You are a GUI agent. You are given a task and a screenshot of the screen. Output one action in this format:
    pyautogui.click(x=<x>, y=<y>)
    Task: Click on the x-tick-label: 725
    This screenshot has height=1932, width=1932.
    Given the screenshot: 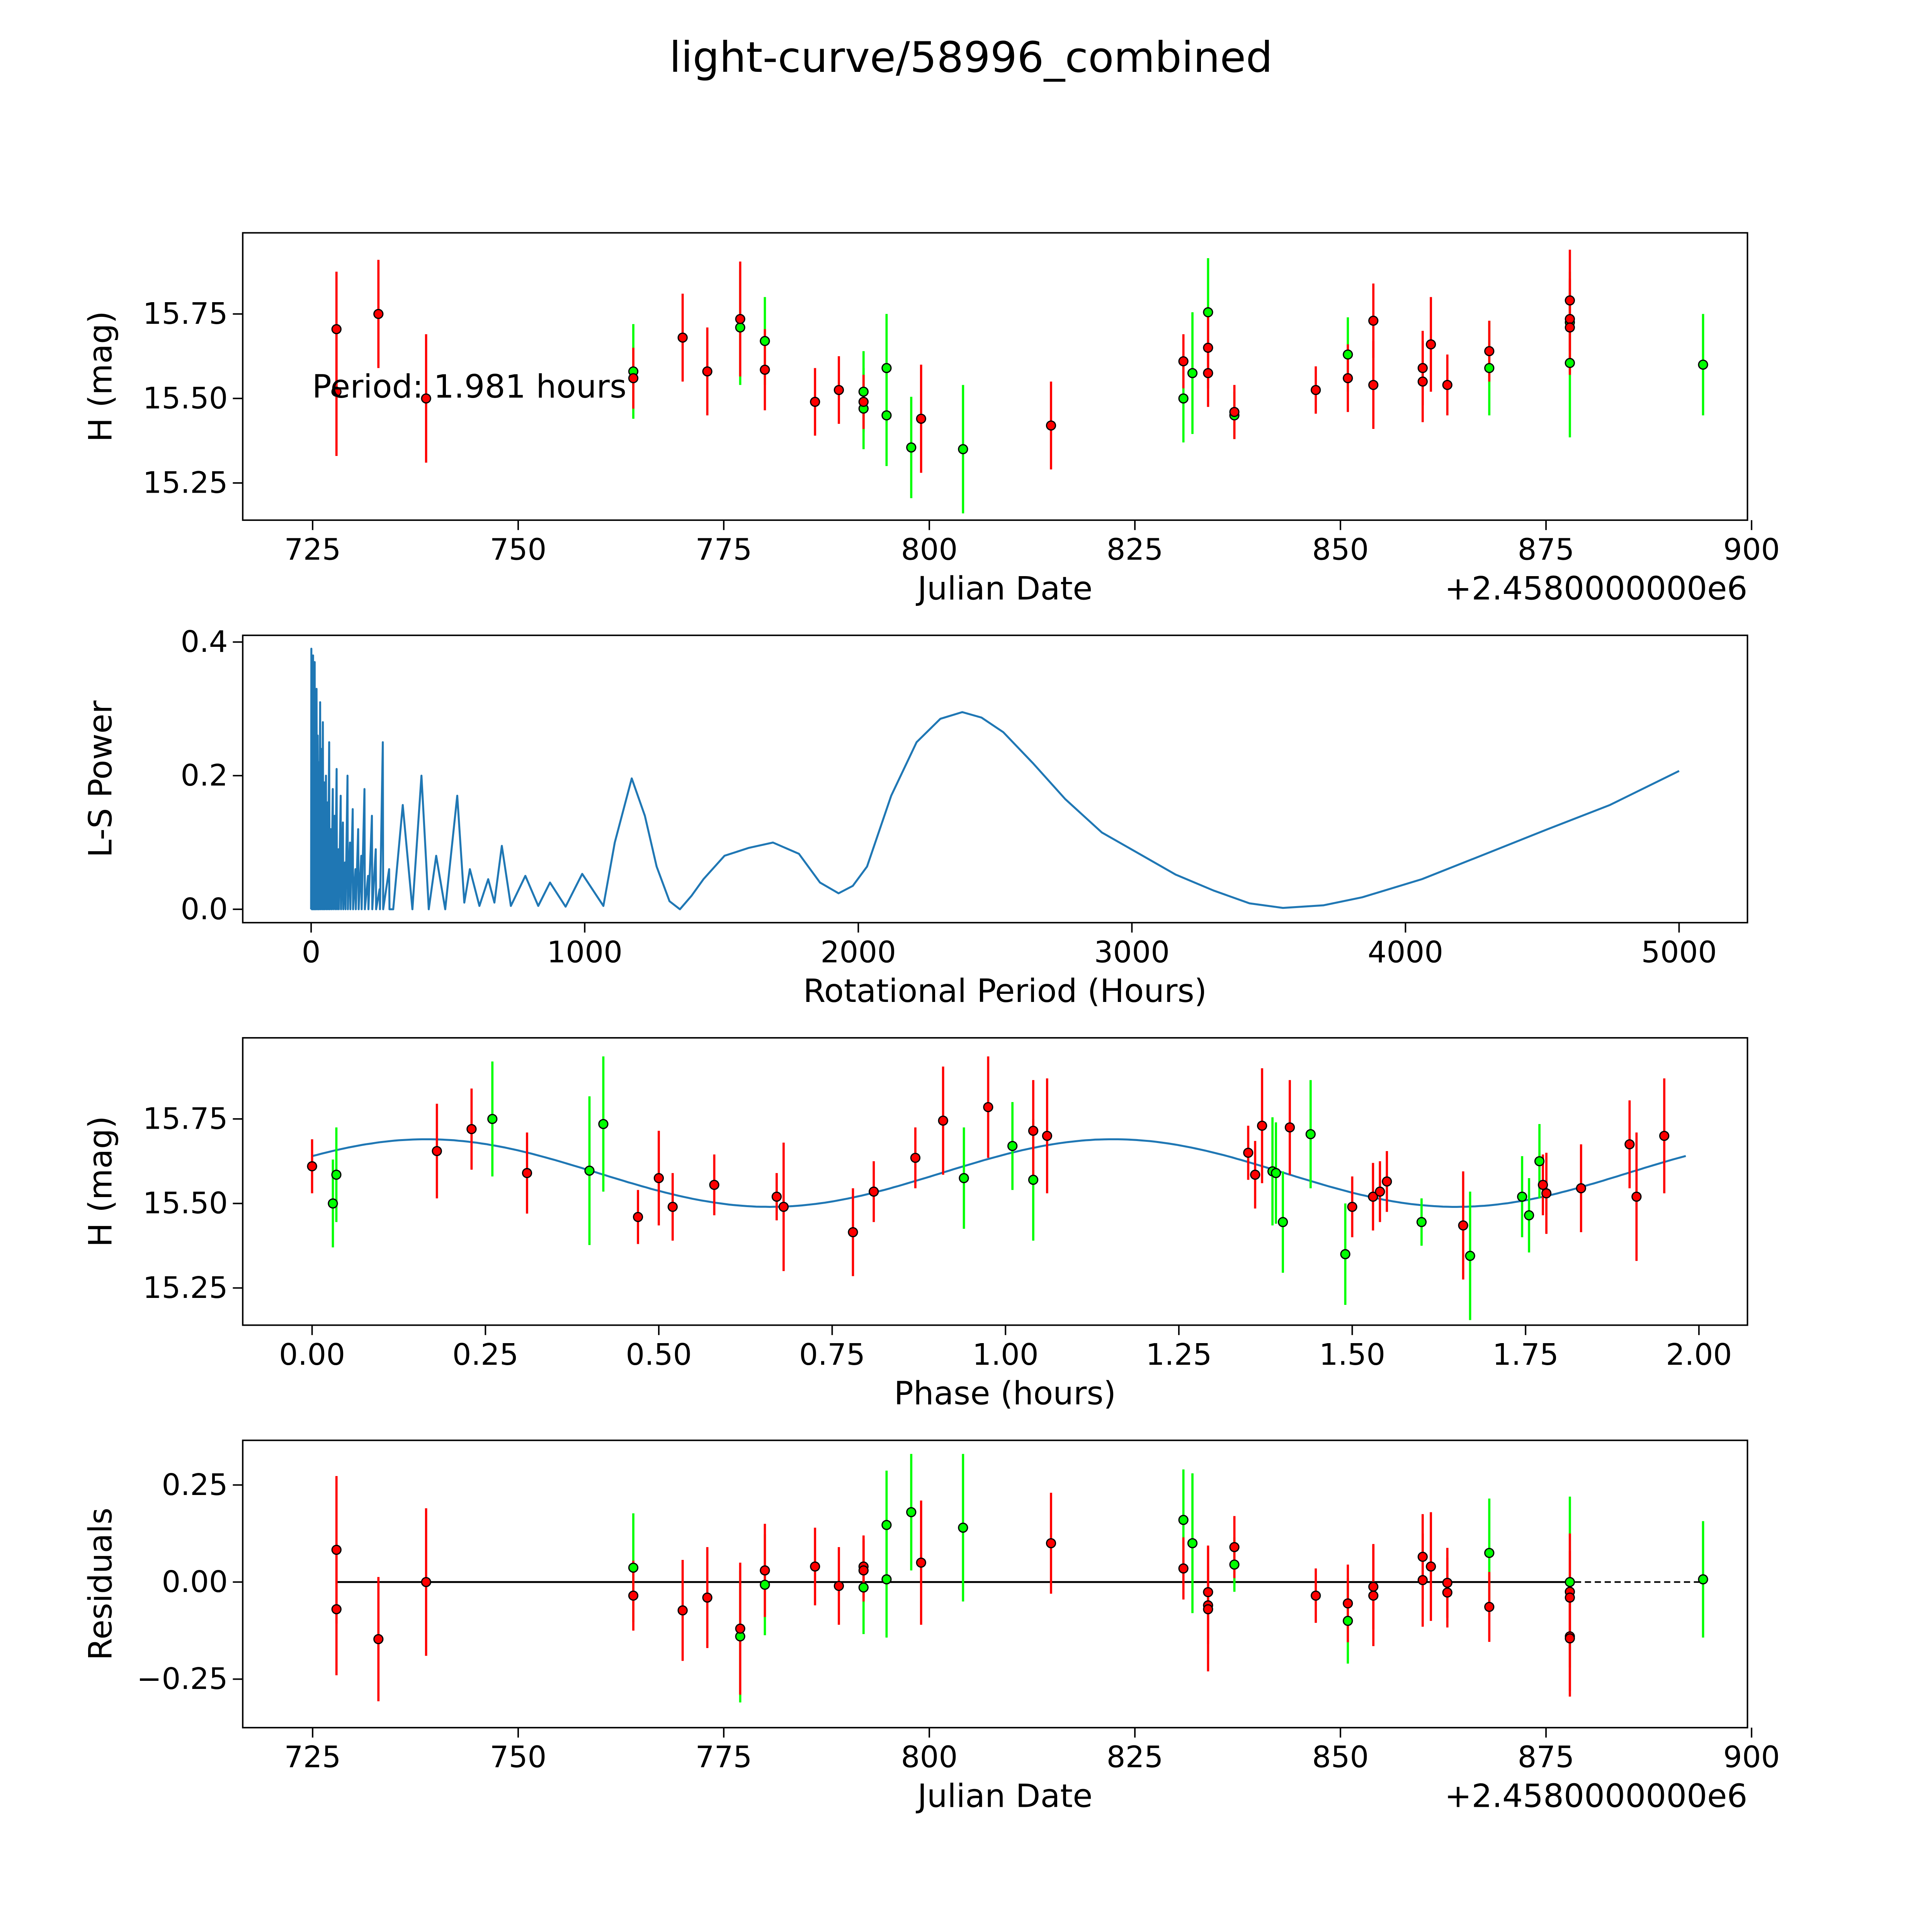 What is the action you would take?
    pyautogui.click(x=312, y=550)
    